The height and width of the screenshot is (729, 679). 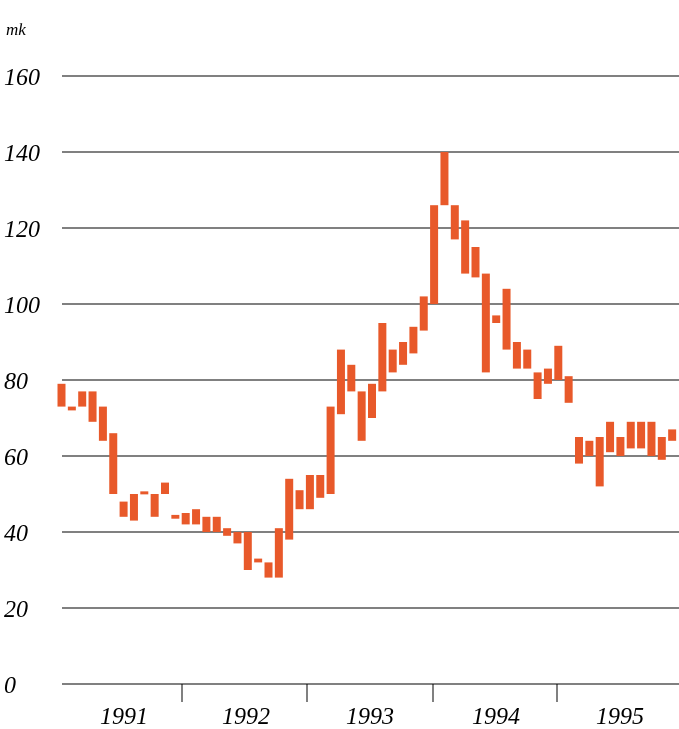 I want to click on unit-label: mk, so click(x=16, y=29).